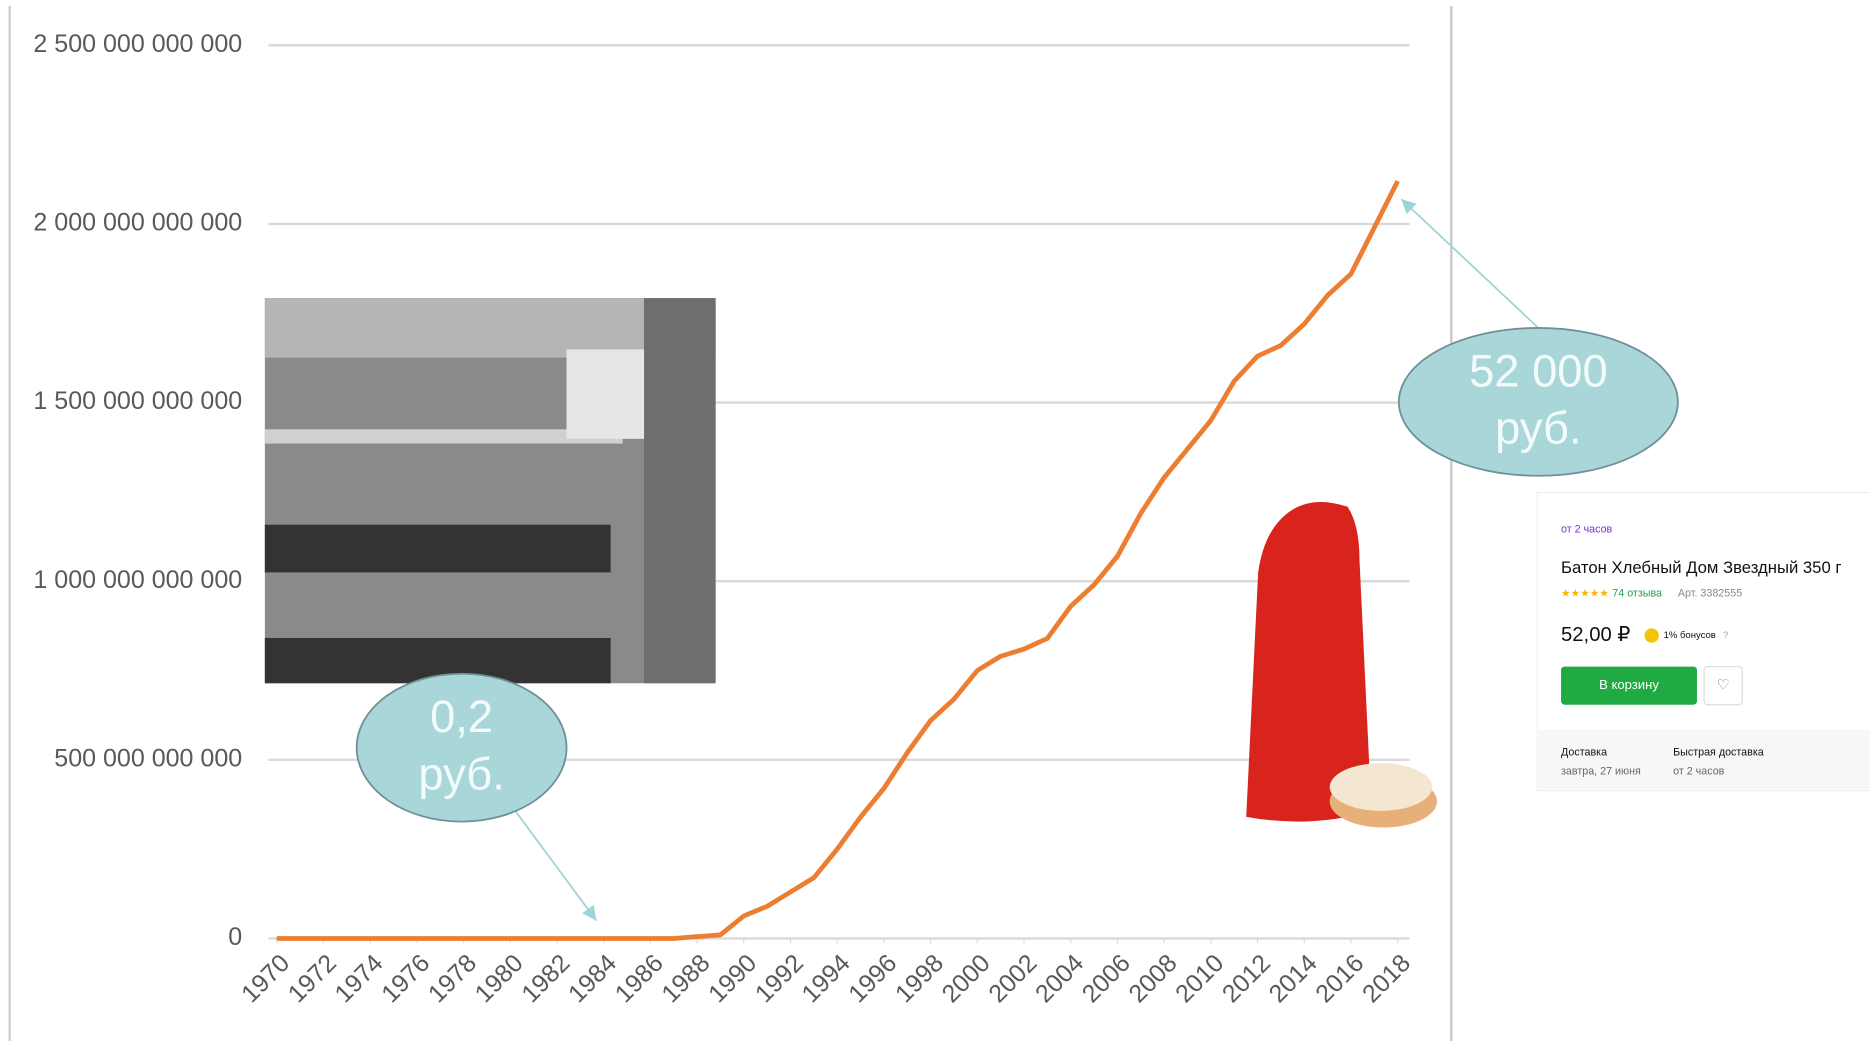 The width and height of the screenshot is (1870, 1046). Describe the element at coordinates (1538, 370) in the screenshot. I see `callout-text: 52 000` at that location.